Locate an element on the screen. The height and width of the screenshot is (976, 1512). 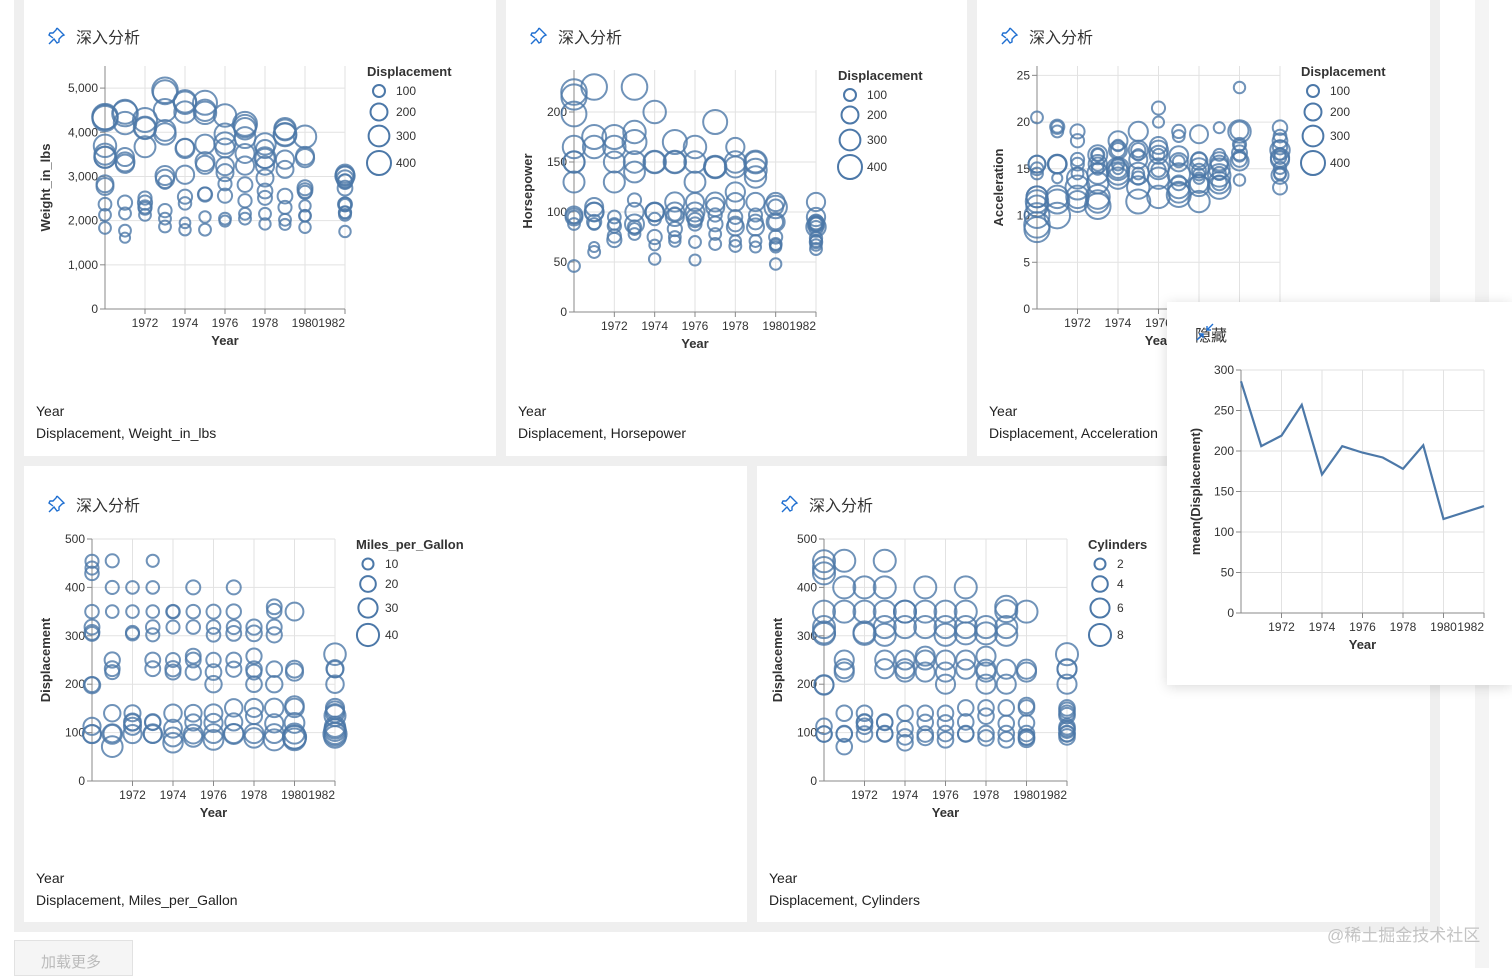
hide-button: 隐藏 is located at coordinates (1211, 334).